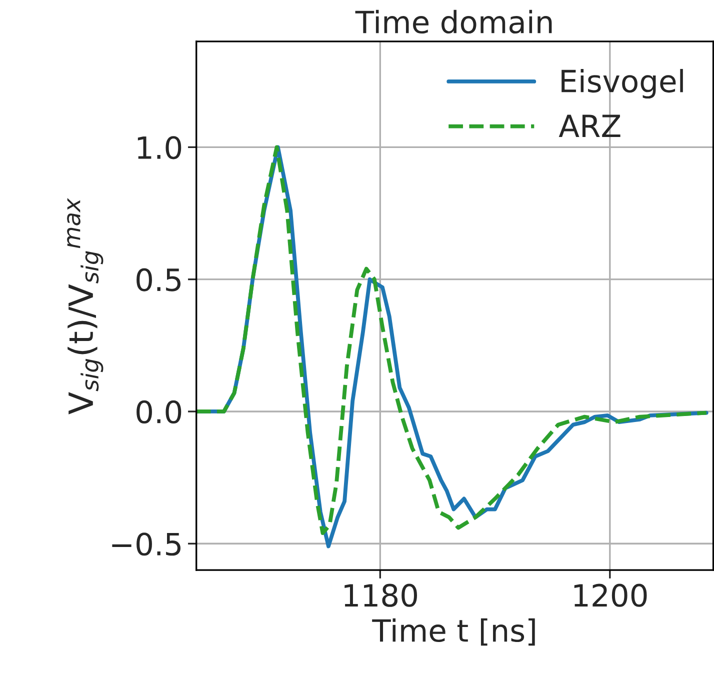 The height and width of the screenshot is (691, 714). Describe the element at coordinates (158, 280) in the screenshot. I see `y-tick-label: 0.5` at that location.